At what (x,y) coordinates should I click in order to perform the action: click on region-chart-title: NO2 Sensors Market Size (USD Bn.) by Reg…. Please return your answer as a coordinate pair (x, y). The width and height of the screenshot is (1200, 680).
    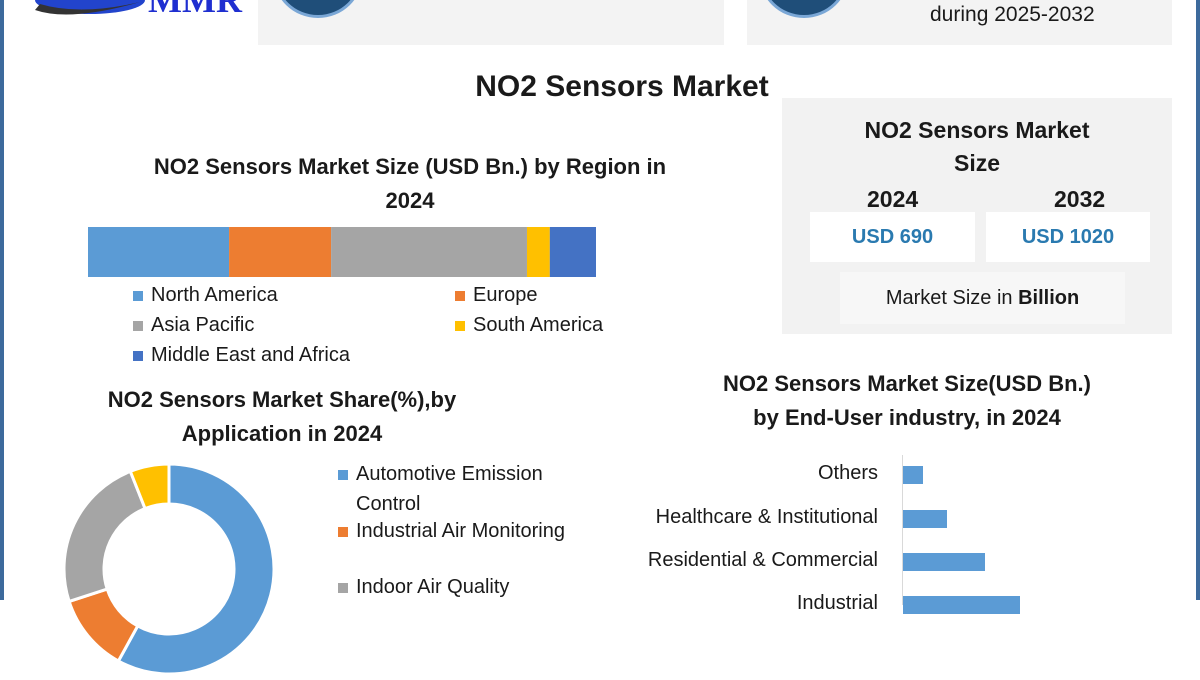
    Looking at the image, I should click on (410, 166).